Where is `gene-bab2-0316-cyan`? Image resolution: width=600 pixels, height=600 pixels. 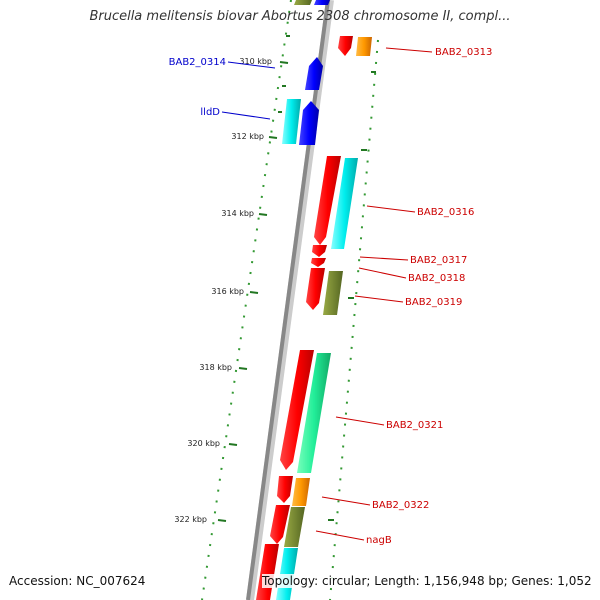 gene-bab2-0316-cyan is located at coordinates (344, 203).